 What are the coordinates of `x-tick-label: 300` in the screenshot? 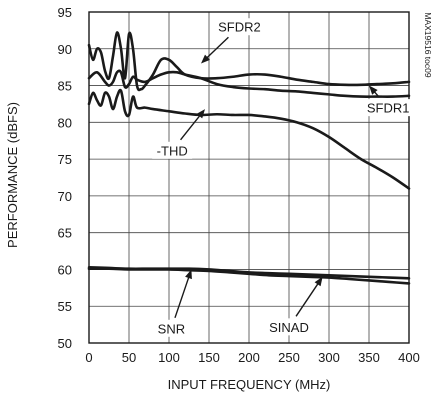 It's located at (329, 357).